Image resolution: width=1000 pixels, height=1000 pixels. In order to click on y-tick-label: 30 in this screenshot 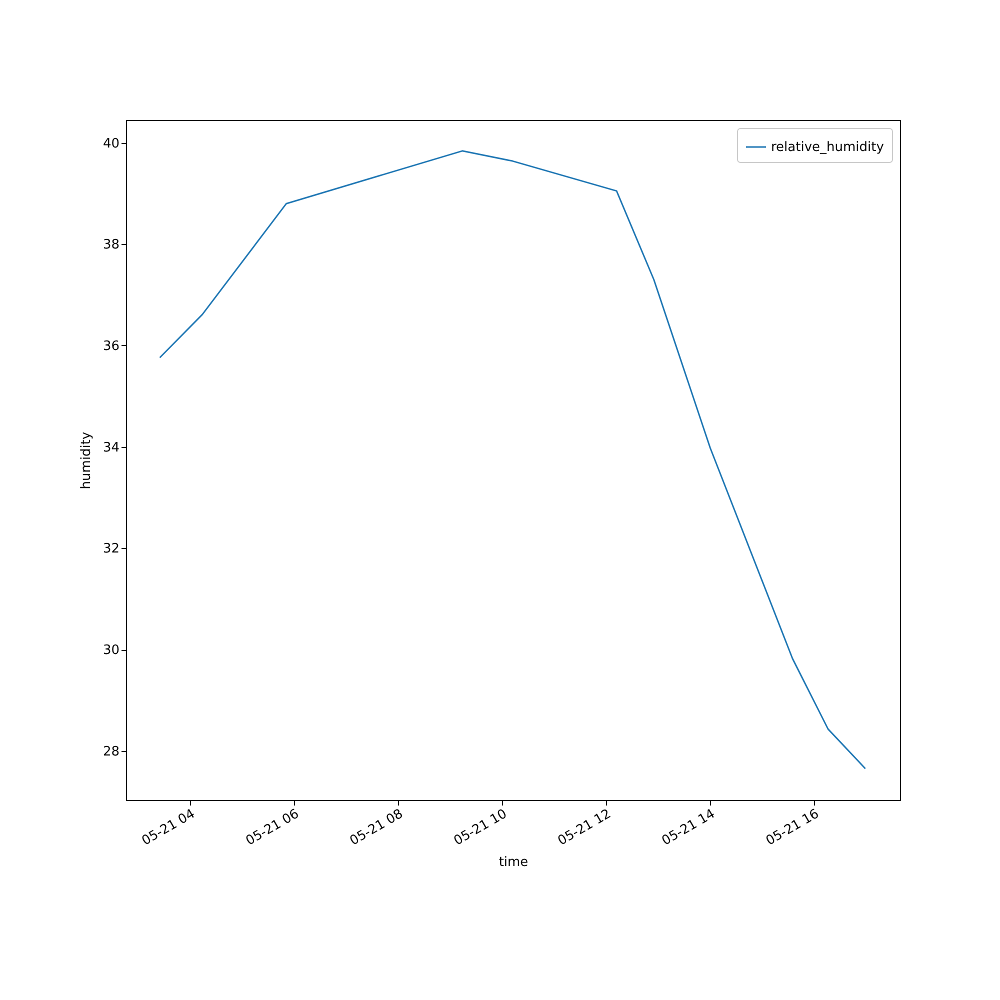, I will do `click(111, 650)`.